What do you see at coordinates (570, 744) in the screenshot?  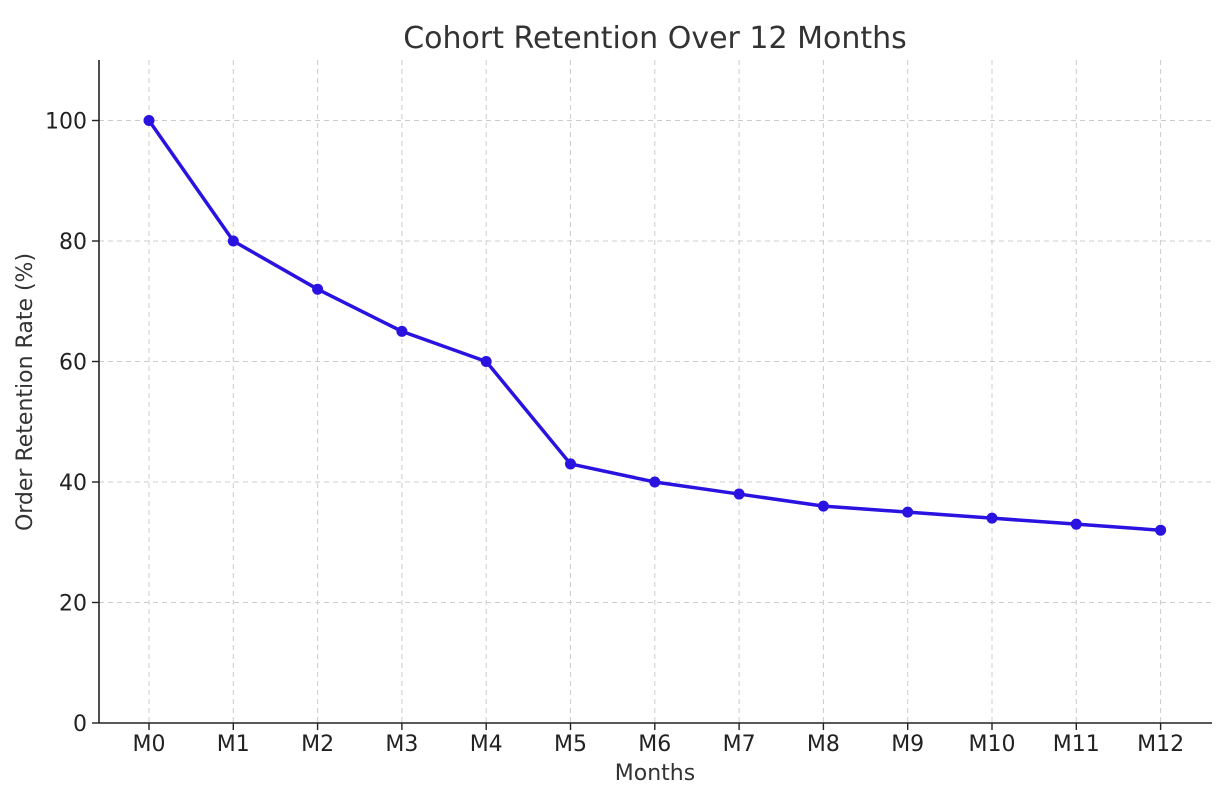 I see `x-tick-label: M5` at bounding box center [570, 744].